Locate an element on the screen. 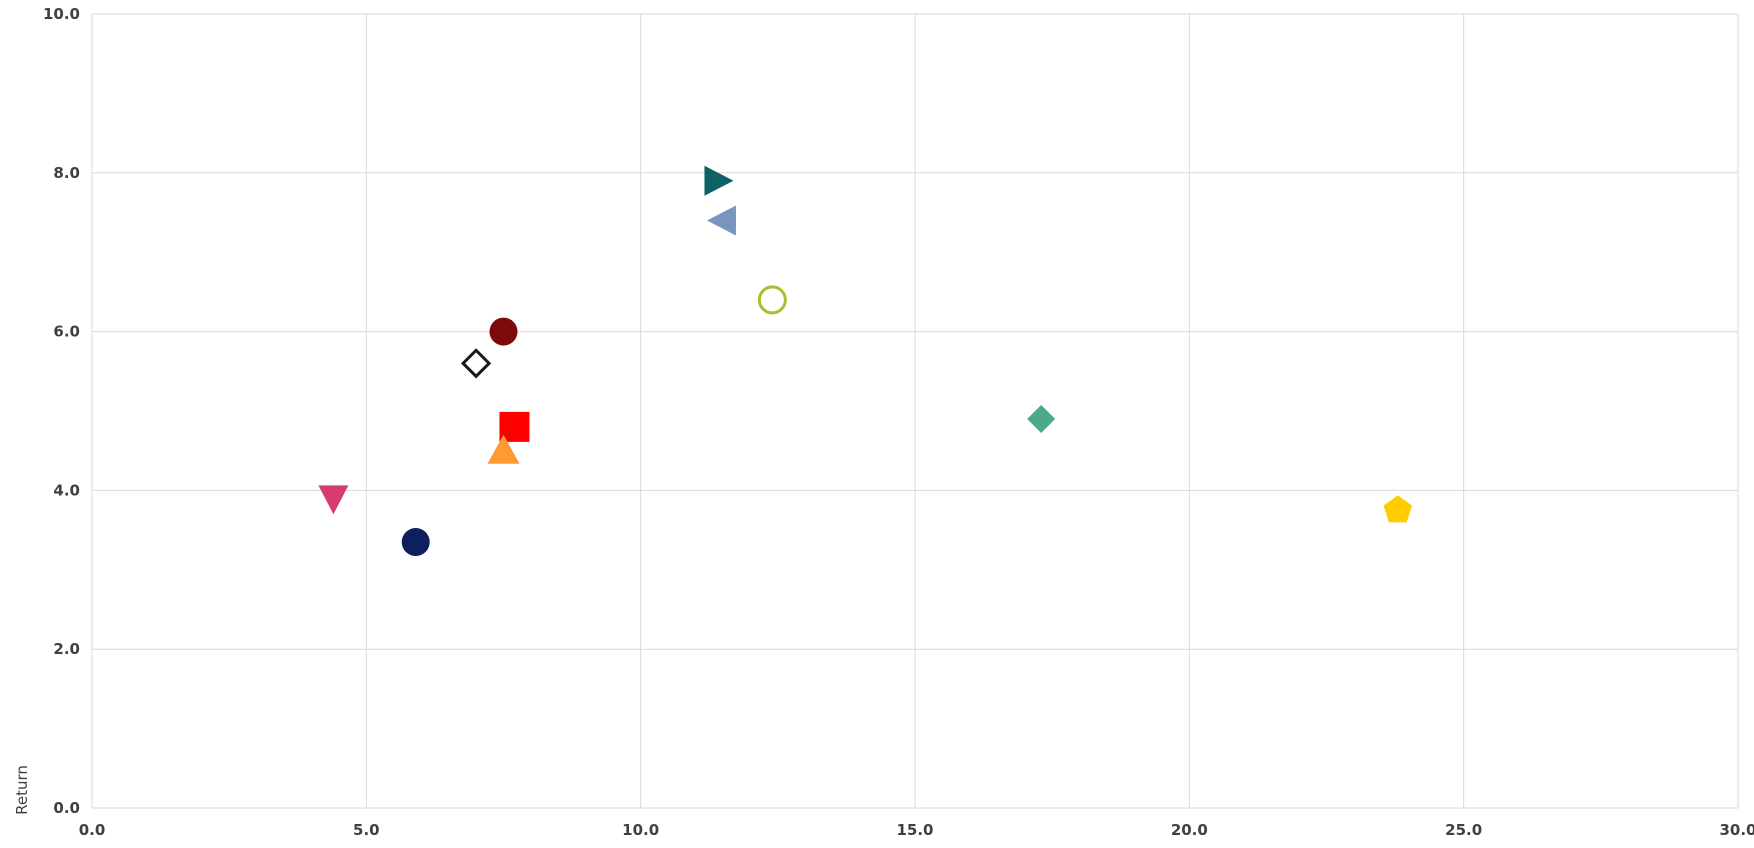 The height and width of the screenshot is (848, 1754). x-tick-label: 20.0 is located at coordinates (1189, 830).